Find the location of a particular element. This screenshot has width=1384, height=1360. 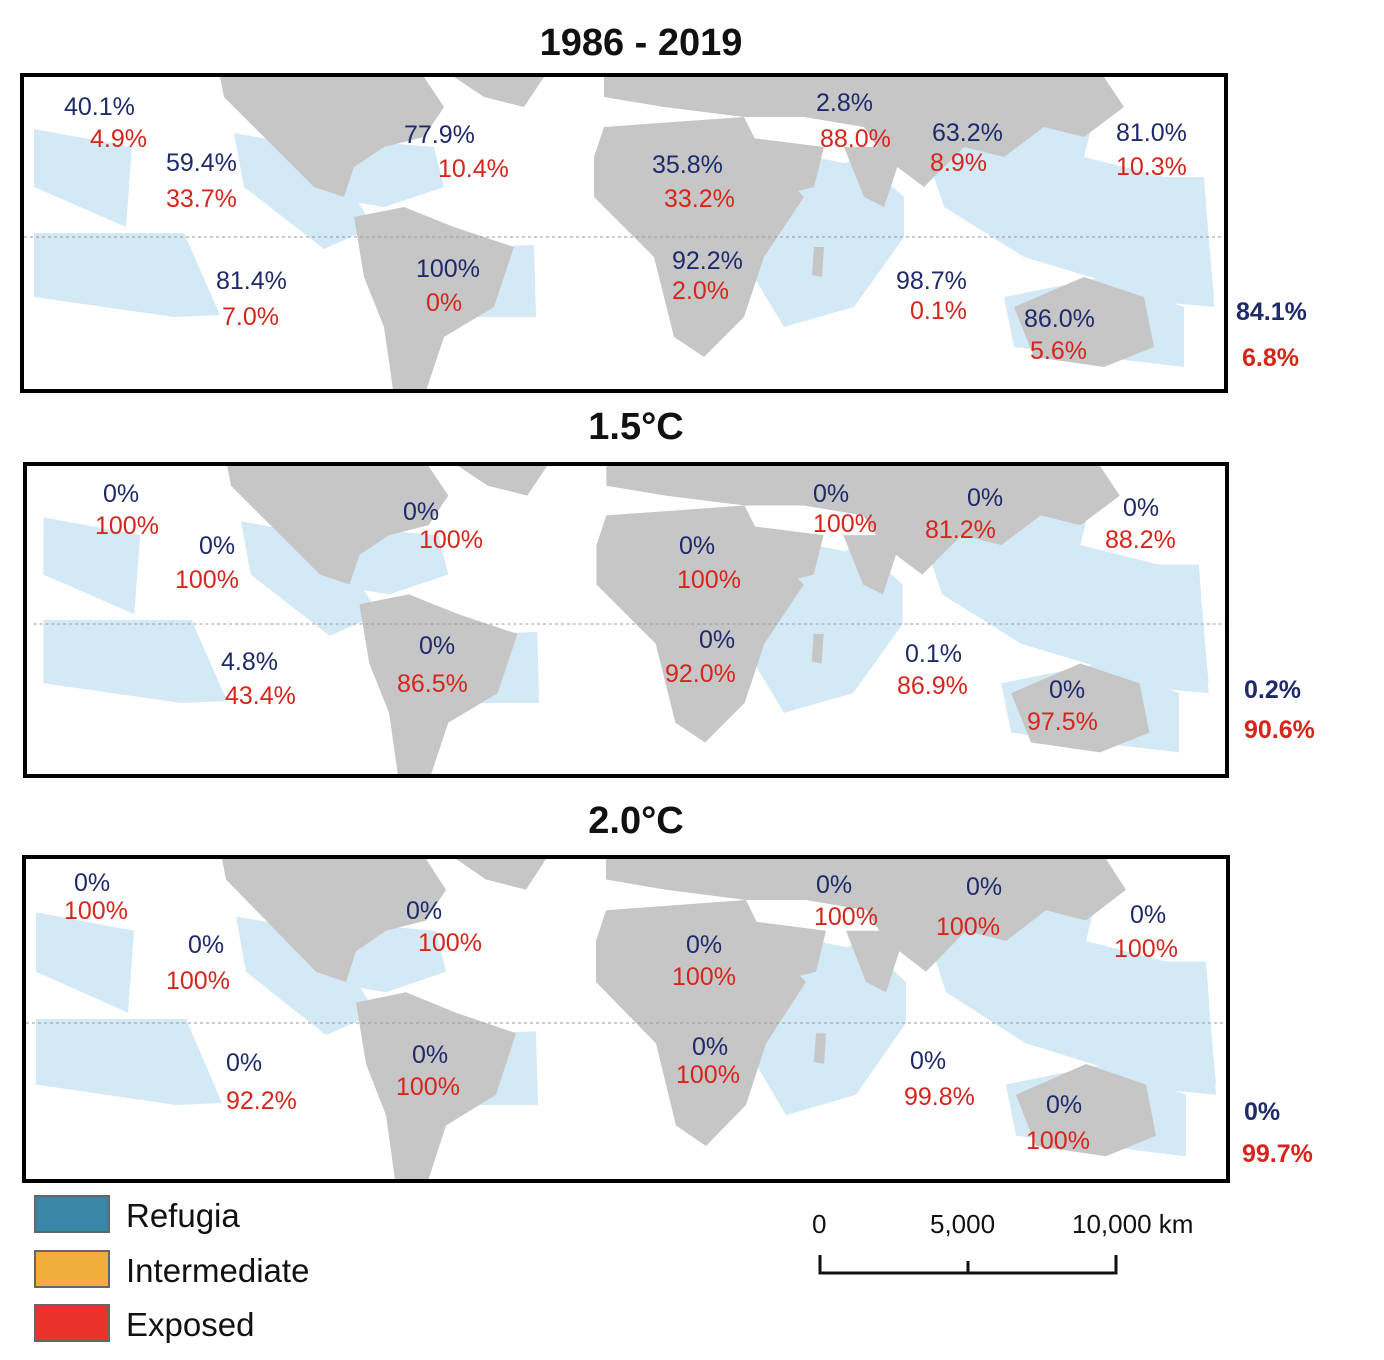

region-exposed-label: 0% is located at coordinates (444, 303).